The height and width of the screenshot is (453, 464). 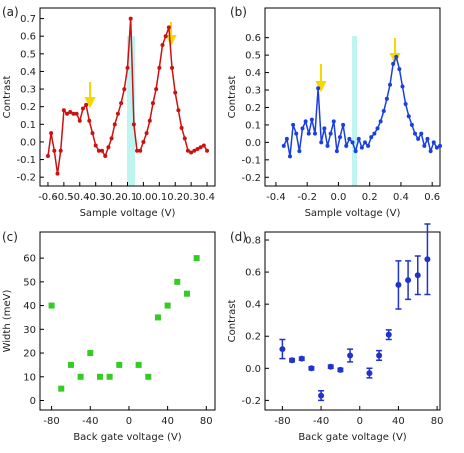 I want to click on y-tick-label: 10, so click(x=29, y=377).